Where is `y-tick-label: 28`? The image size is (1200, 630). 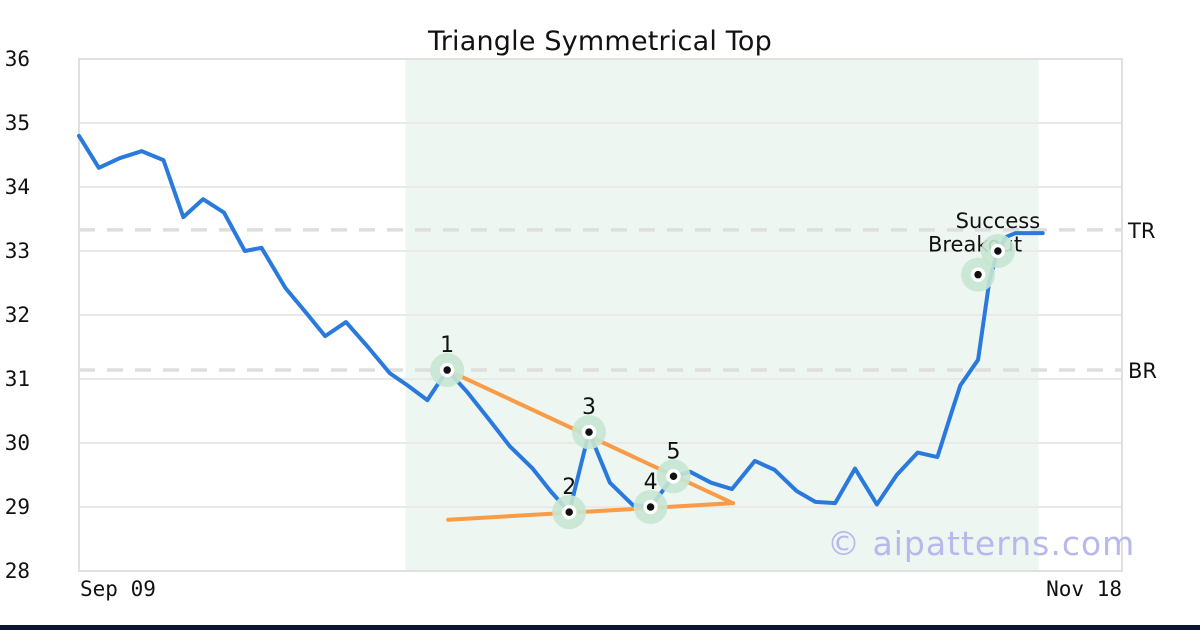 y-tick-label: 28 is located at coordinates (17, 571).